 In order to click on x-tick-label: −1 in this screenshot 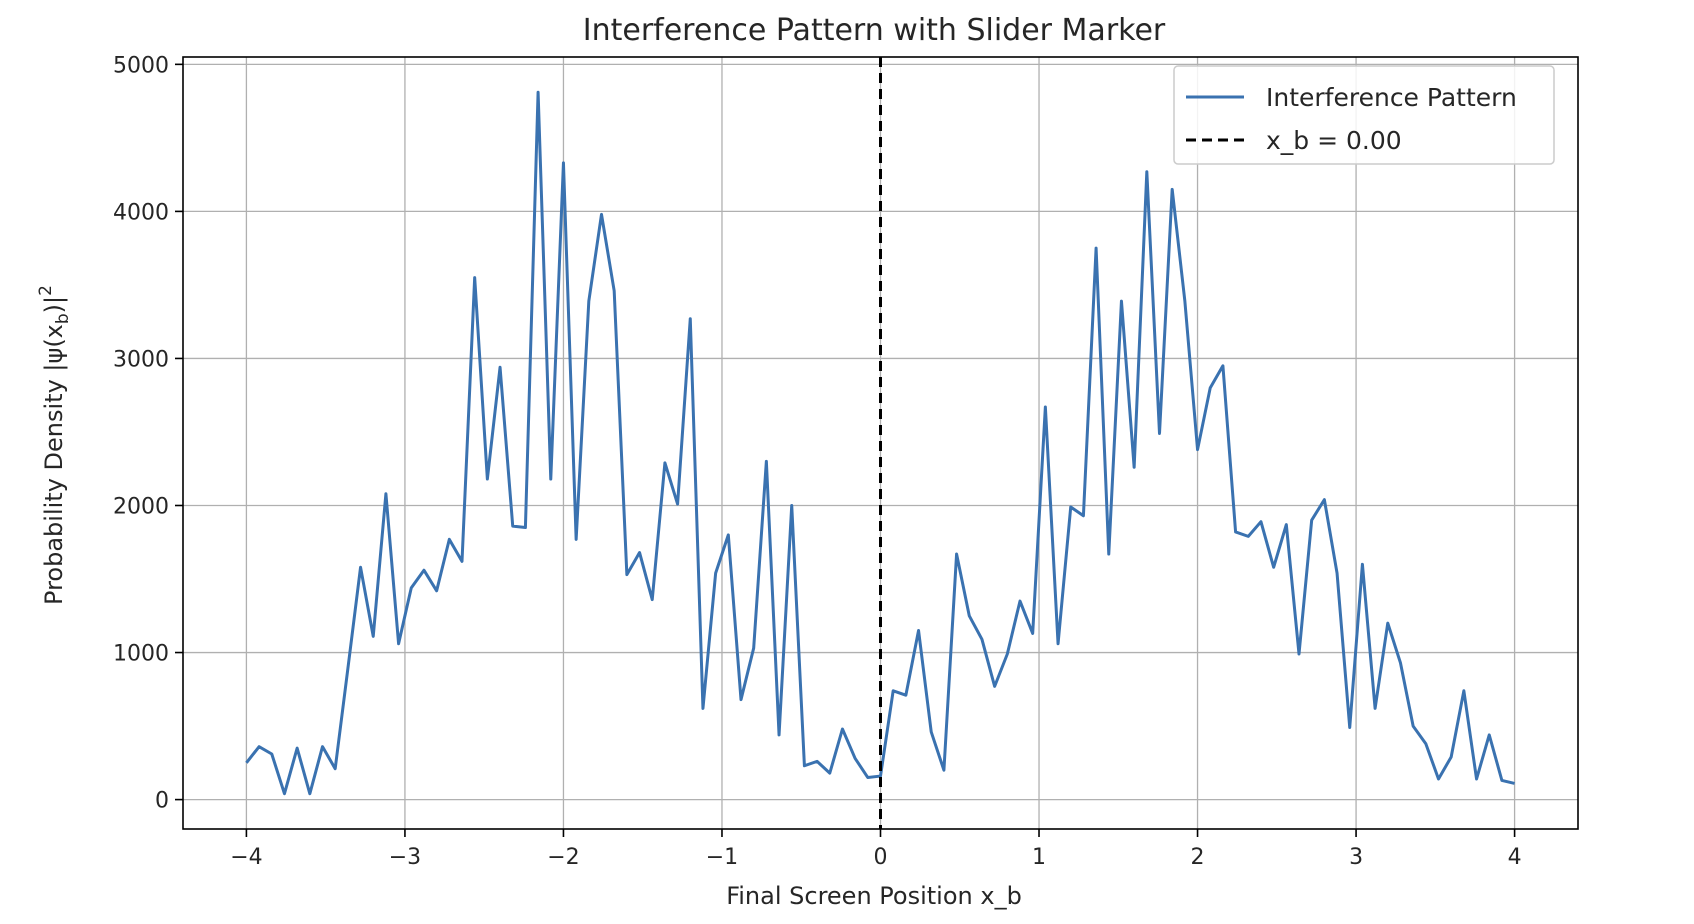, I will do `click(722, 857)`.